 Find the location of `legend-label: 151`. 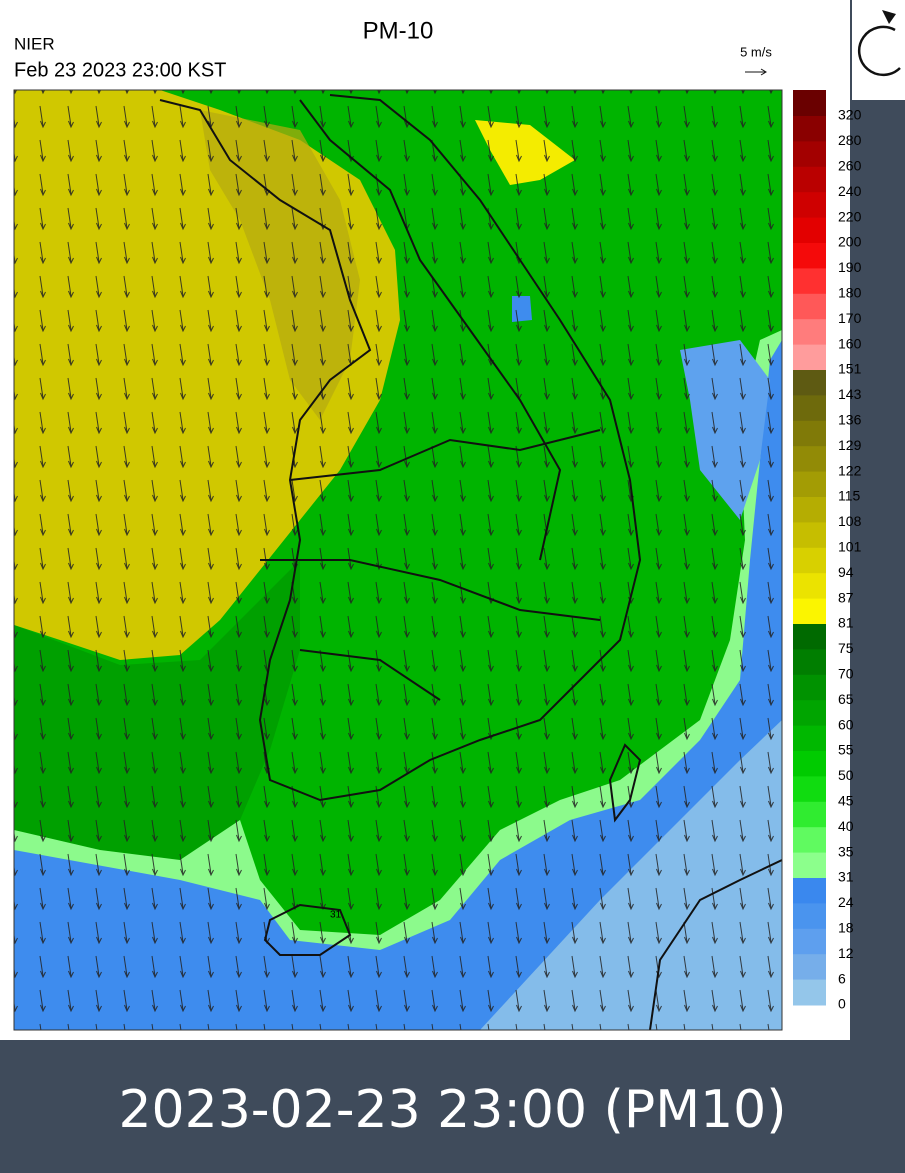

legend-label: 151 is located at coordinates (850, 369).